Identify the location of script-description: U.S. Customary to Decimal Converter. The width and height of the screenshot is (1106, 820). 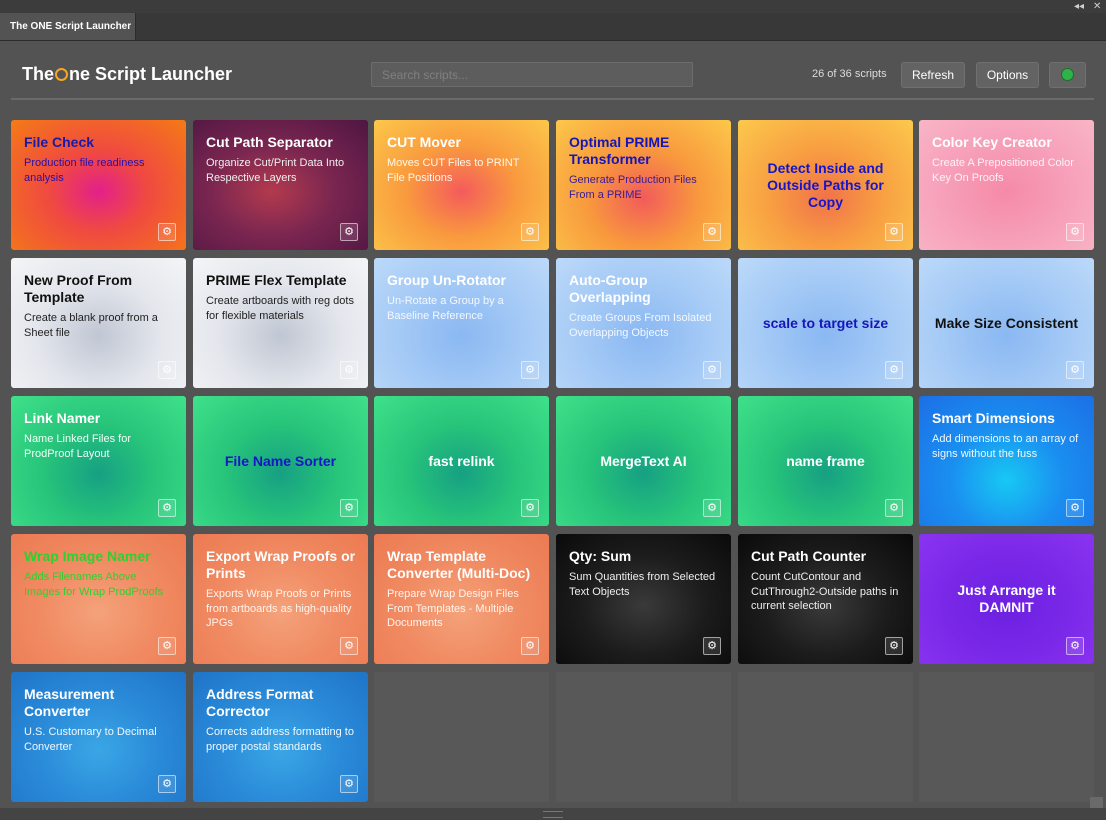
(90, 739).